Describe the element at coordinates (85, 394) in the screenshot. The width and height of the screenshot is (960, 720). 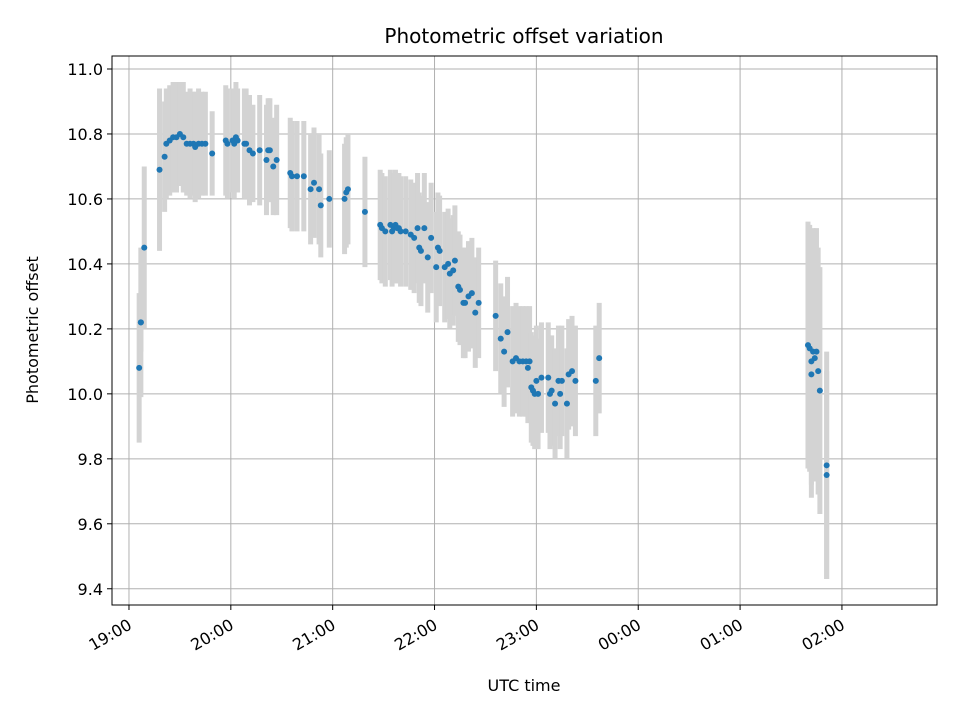
I see `y-tick-label: 10.0` at that location.